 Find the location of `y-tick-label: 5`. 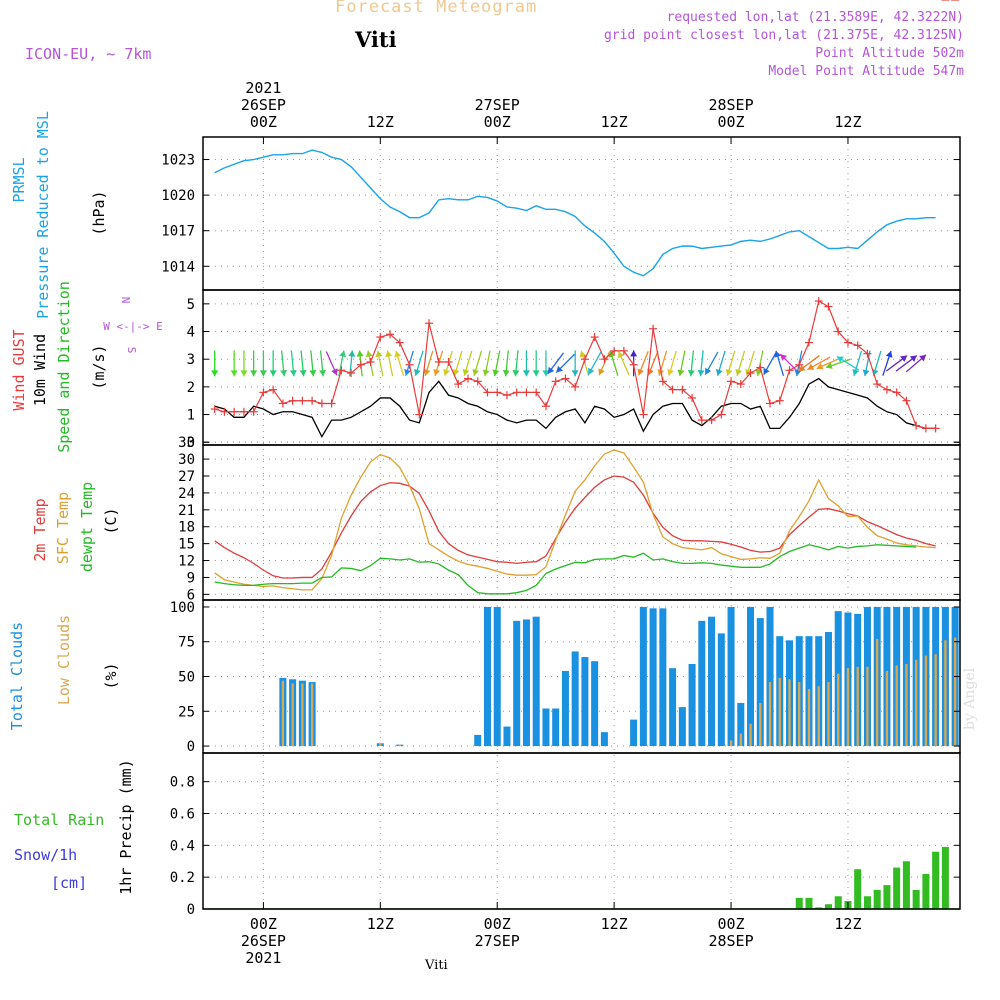

y-tick-label: 5 is located at coordinates (191, 305).